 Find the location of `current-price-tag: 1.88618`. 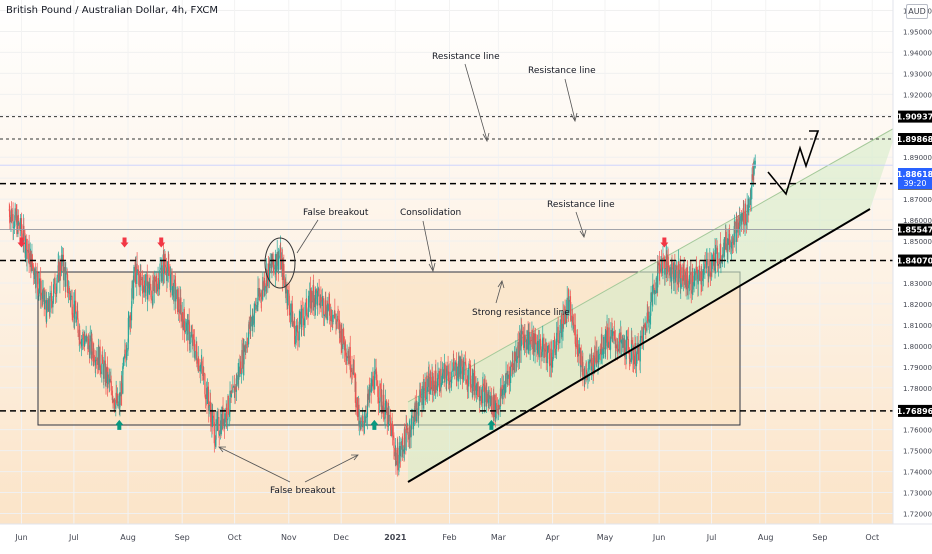

current-price-tag: 1.88618 is located at coordinates (914, 174).